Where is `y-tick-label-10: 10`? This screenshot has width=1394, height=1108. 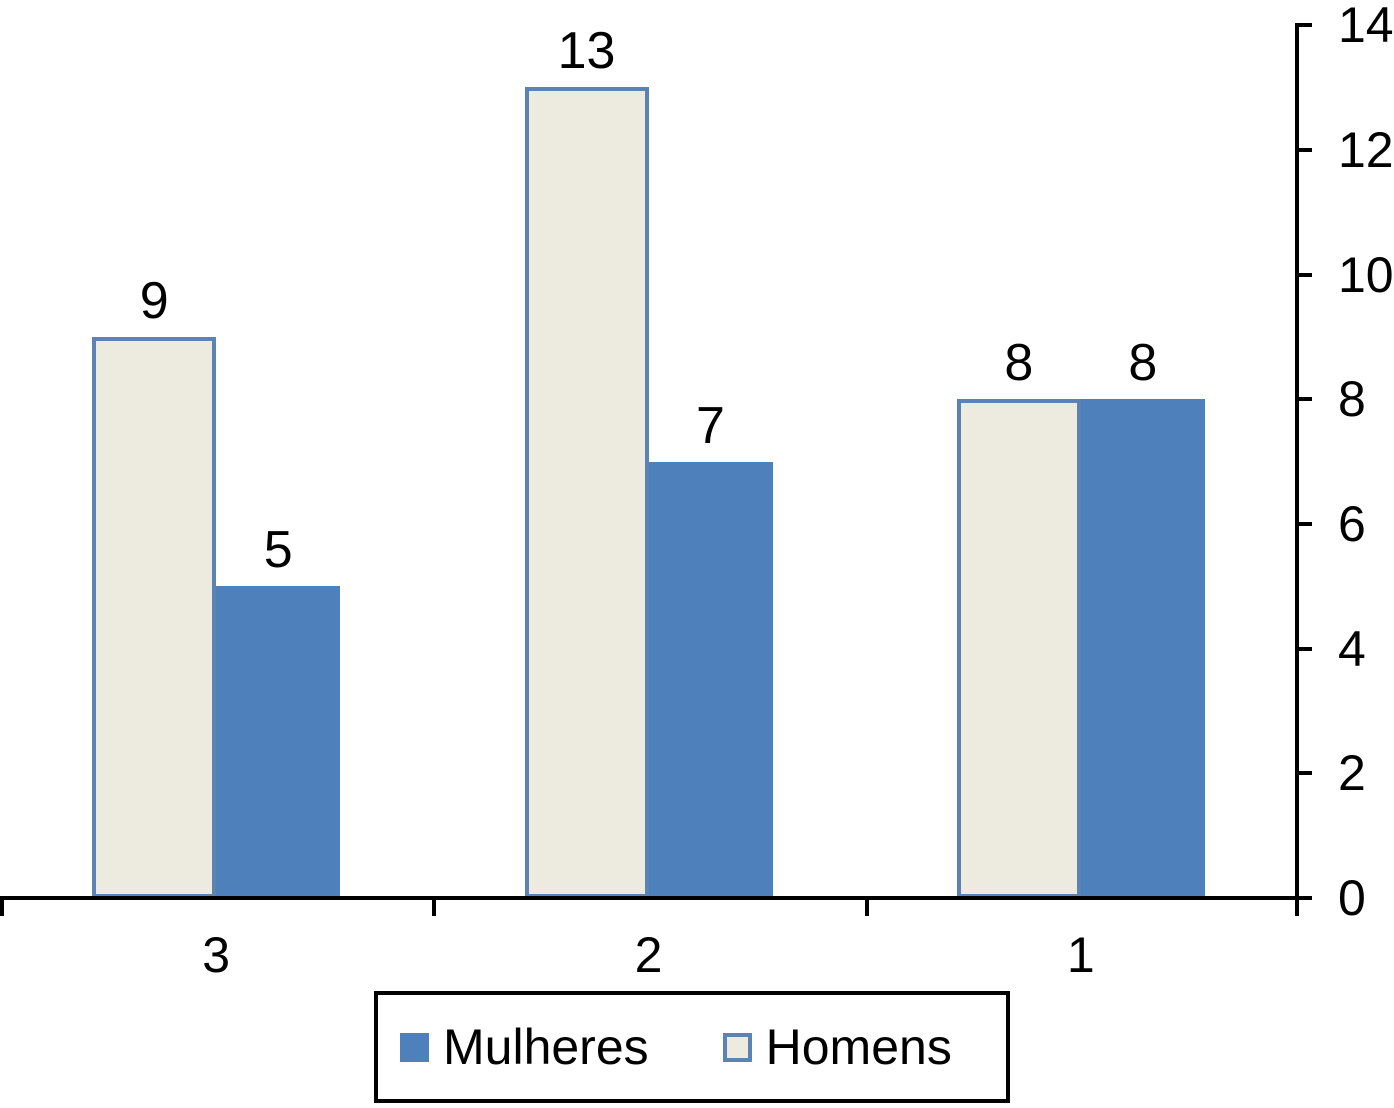 y-tick-label-10: 10 is located at coordinates (1366, 274).